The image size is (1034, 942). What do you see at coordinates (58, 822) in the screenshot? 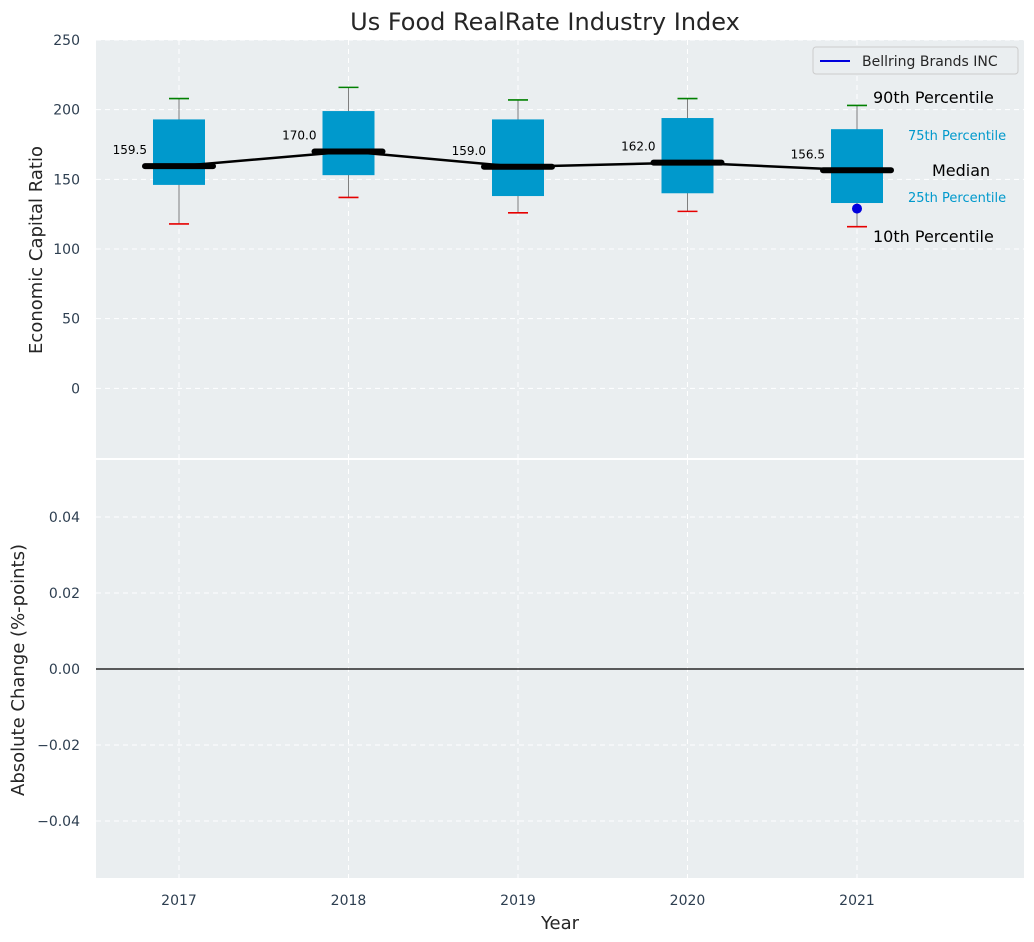
I see `bottom-y-tick-label: −0.04` at bounding box center [58, 822].